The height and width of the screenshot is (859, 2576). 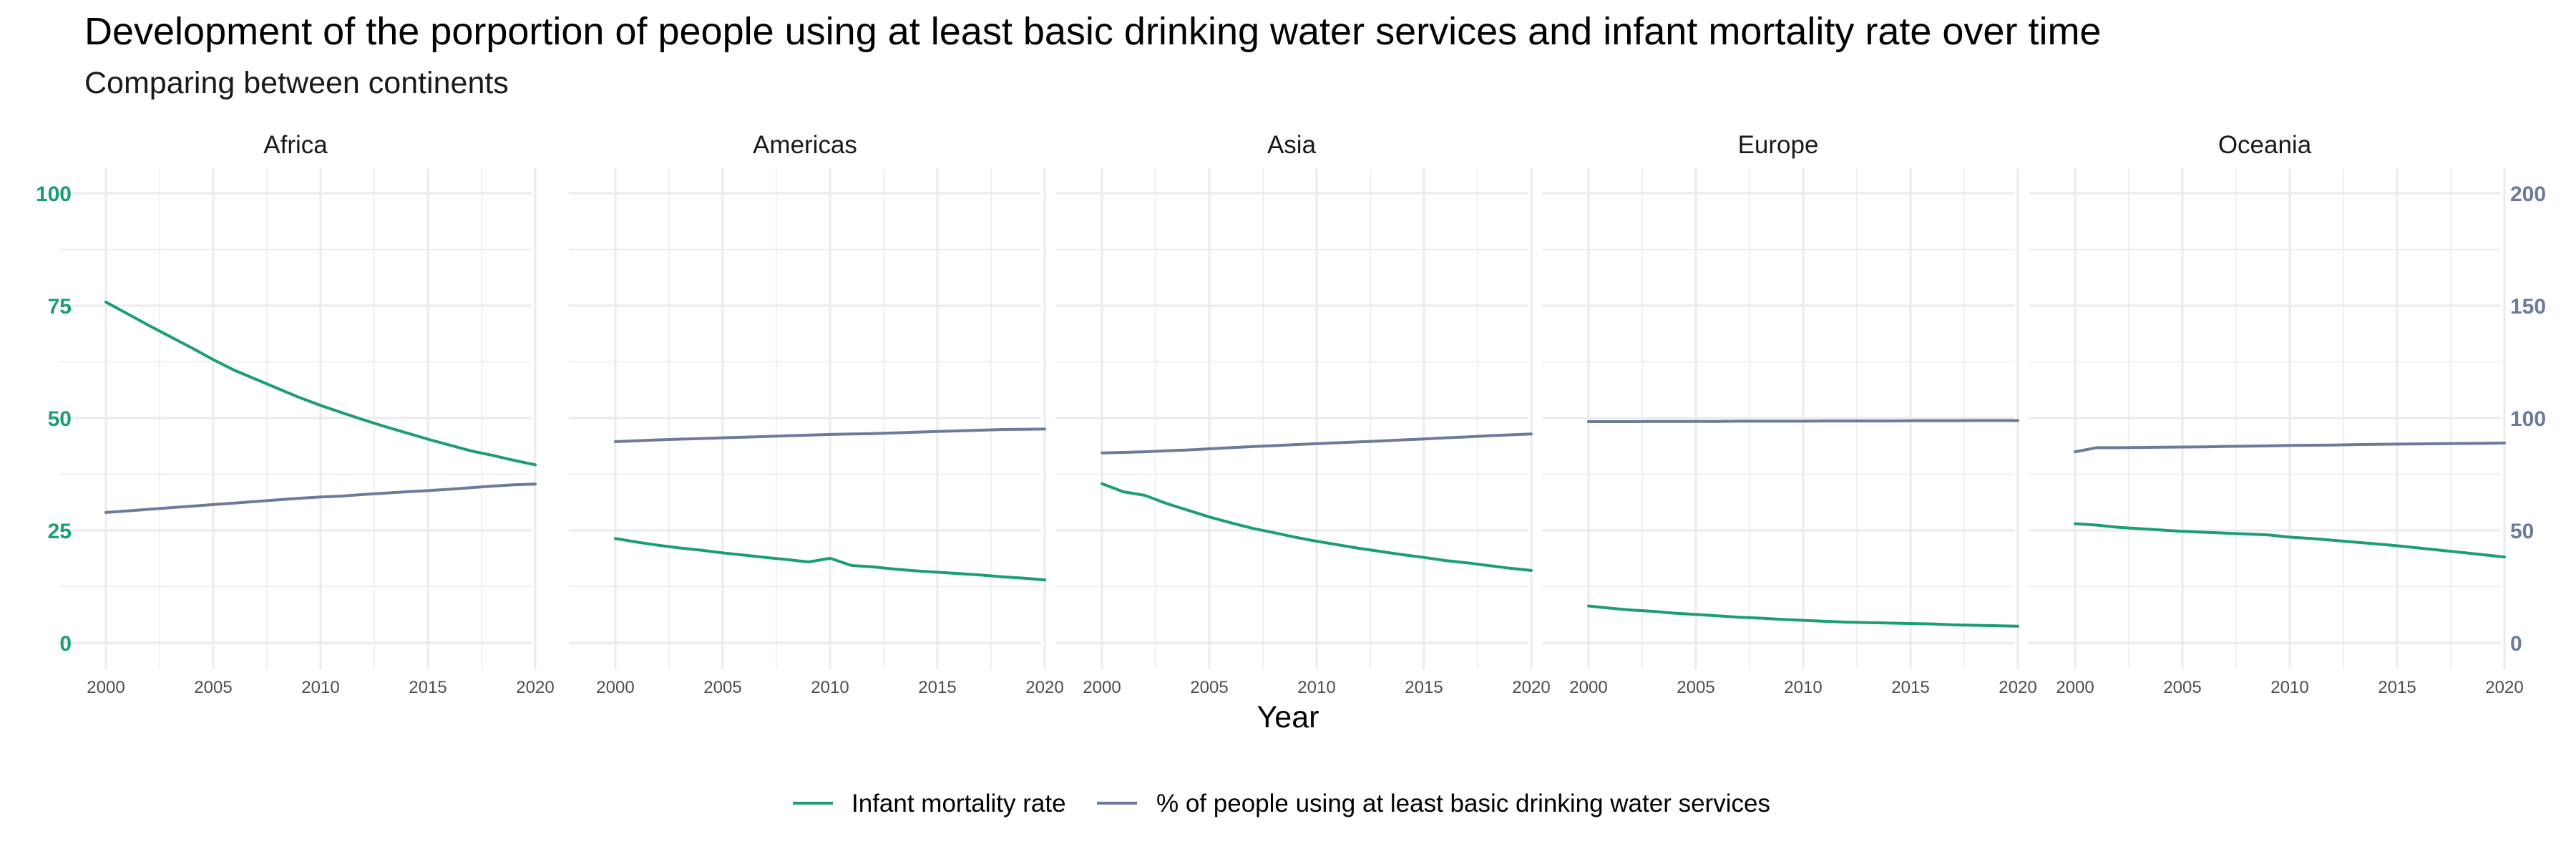 What do you see at coordinates (2528, 194) in the screenshot?
I see `y-right-tick-label: 200` at bounding box center [2528, 194].